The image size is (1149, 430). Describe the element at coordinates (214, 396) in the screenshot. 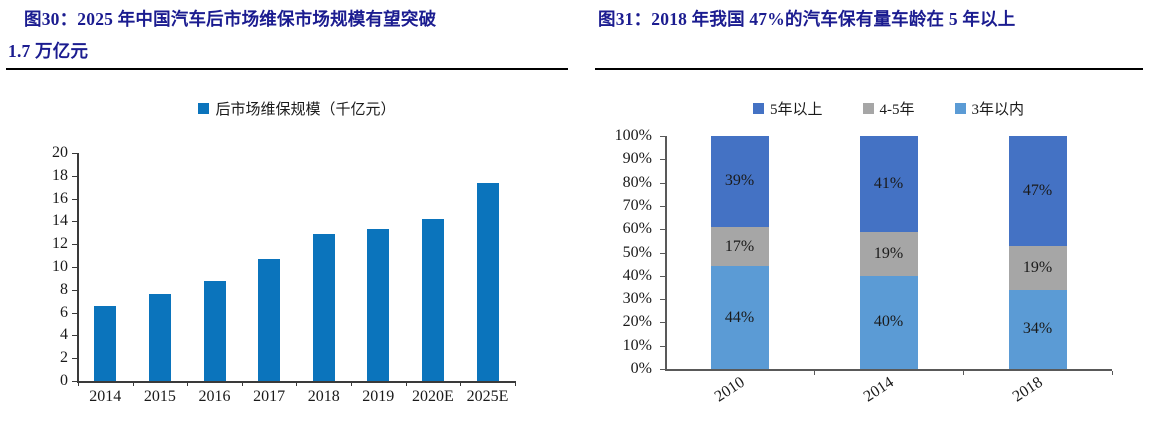

I see `x-tick-label: 2016` at that location.